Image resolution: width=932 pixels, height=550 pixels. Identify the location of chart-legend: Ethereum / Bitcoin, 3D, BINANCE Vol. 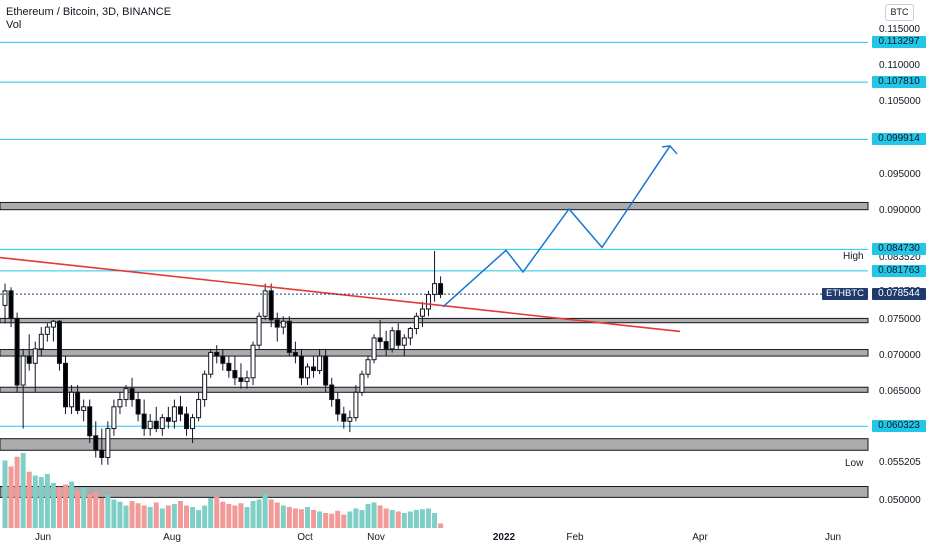
(88, 19).